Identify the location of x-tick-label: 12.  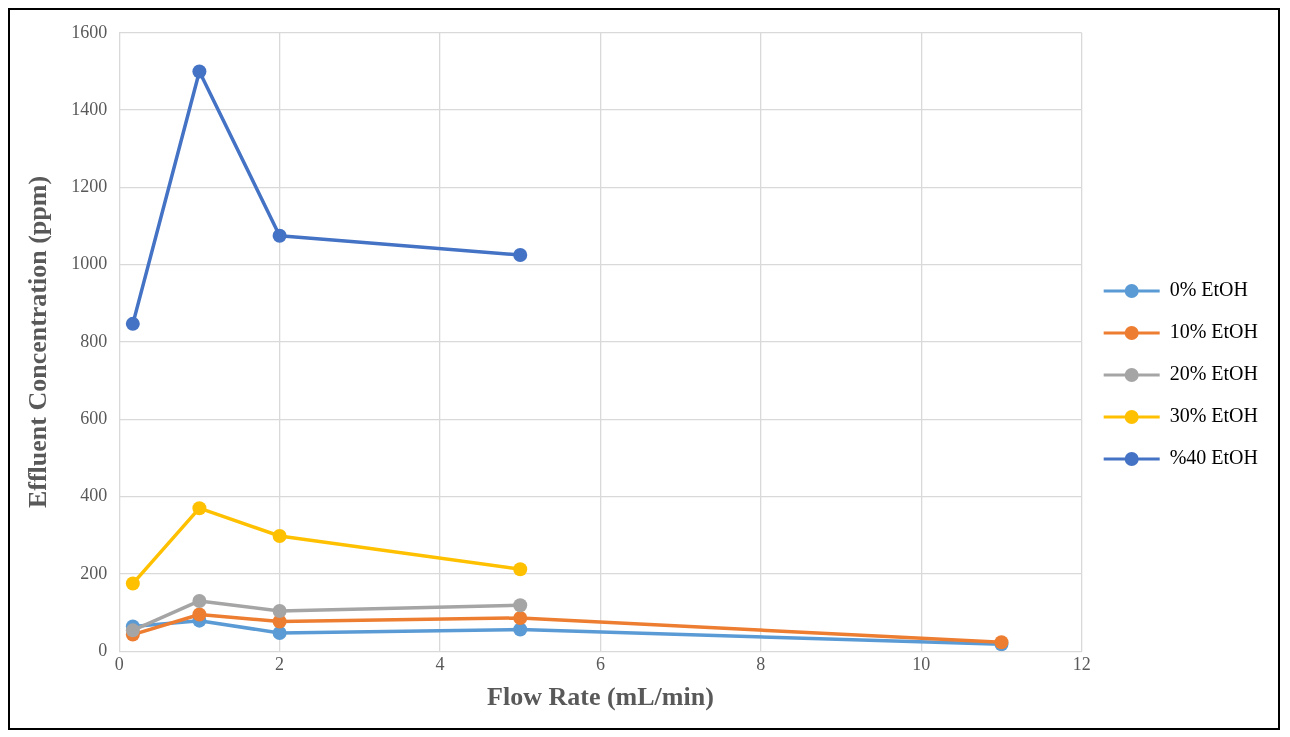
(1081, 663).